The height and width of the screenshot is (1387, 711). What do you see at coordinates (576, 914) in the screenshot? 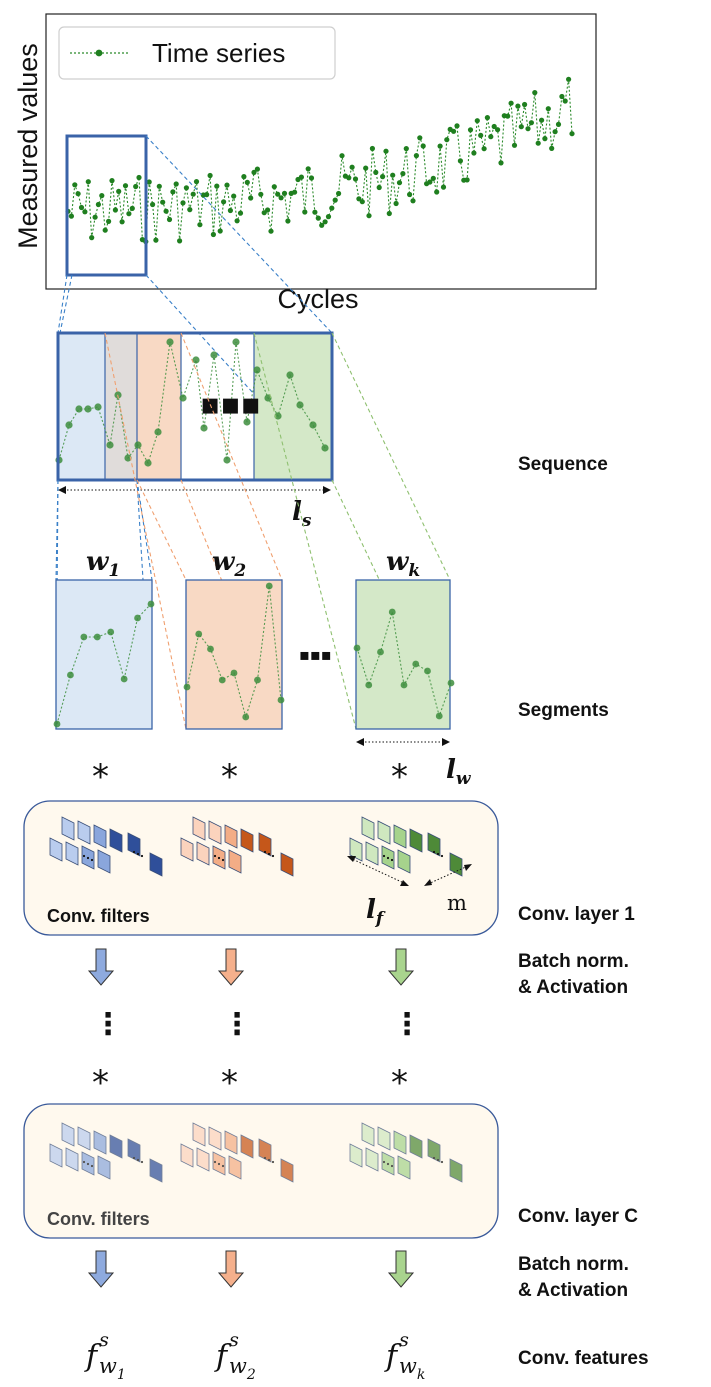
I see `label-conv-layer-1: Conv. layer 1` at bounding box center [576, 914].